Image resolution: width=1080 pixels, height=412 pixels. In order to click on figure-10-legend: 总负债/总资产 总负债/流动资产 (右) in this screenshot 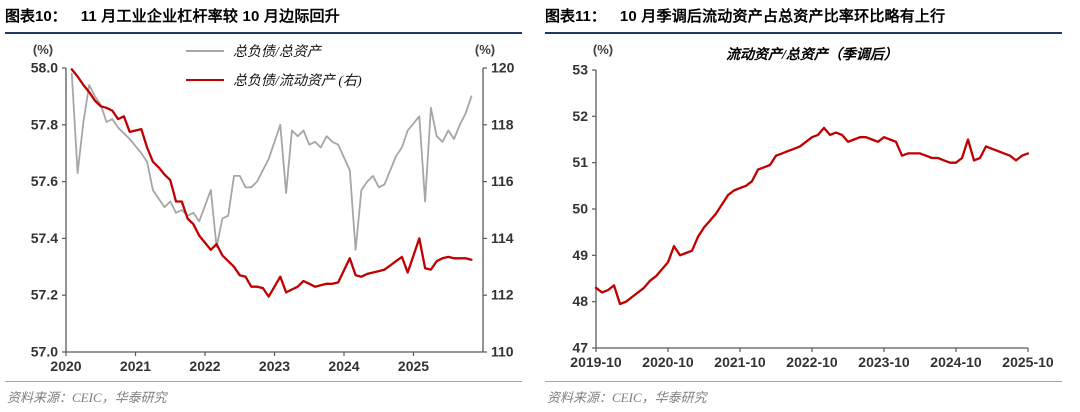, I will do `click(274, 65)`.